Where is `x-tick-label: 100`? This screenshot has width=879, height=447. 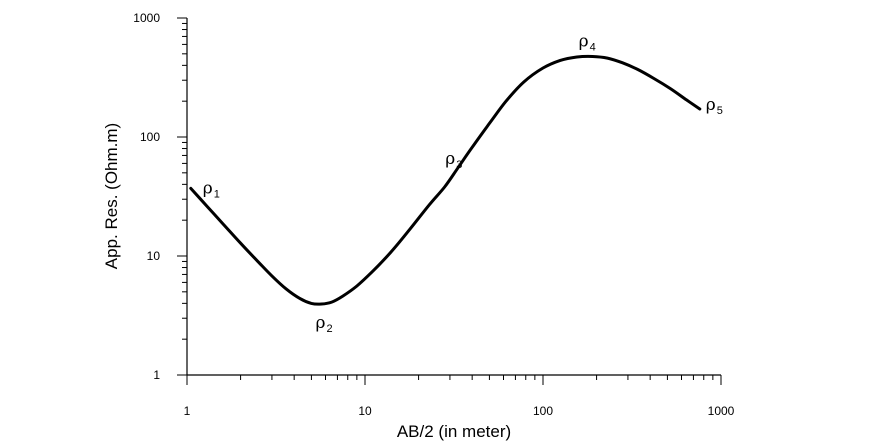 x-tick-label: 100 is located at coordinates (543, 411).